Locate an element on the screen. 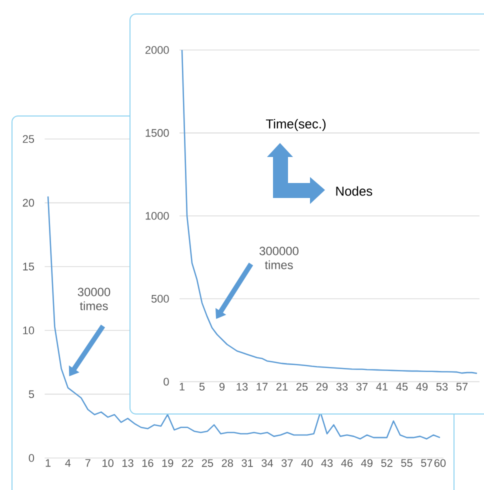 This screenshot has width=484, height=490. x-tick-label: 4 is located at coordinates (68, 463).